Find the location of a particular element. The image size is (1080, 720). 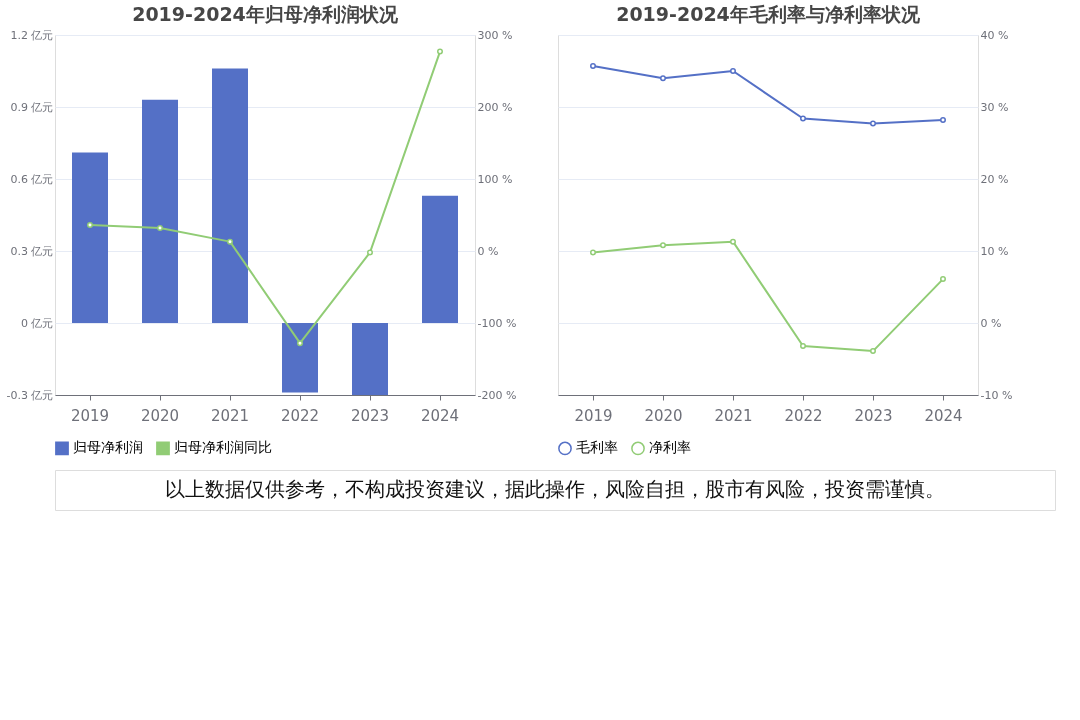

y2-tick-label: 100 % is located at coordinates (495, 179).